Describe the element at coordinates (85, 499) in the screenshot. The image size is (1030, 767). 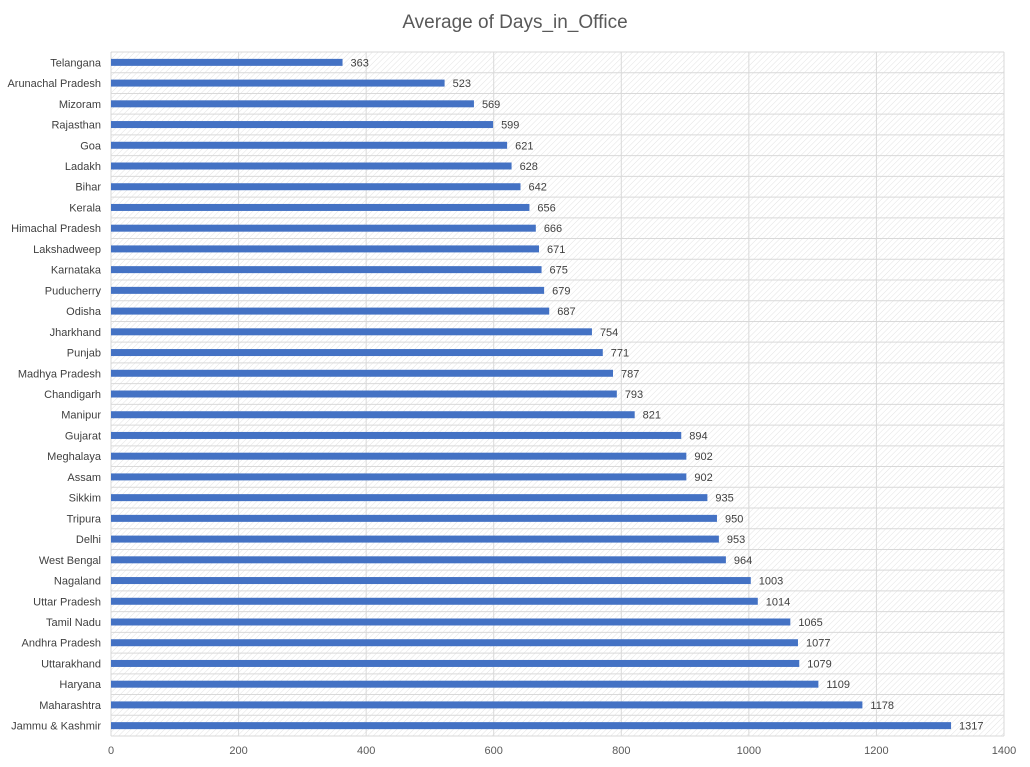
I see `category-label: Sikkim` at that location.